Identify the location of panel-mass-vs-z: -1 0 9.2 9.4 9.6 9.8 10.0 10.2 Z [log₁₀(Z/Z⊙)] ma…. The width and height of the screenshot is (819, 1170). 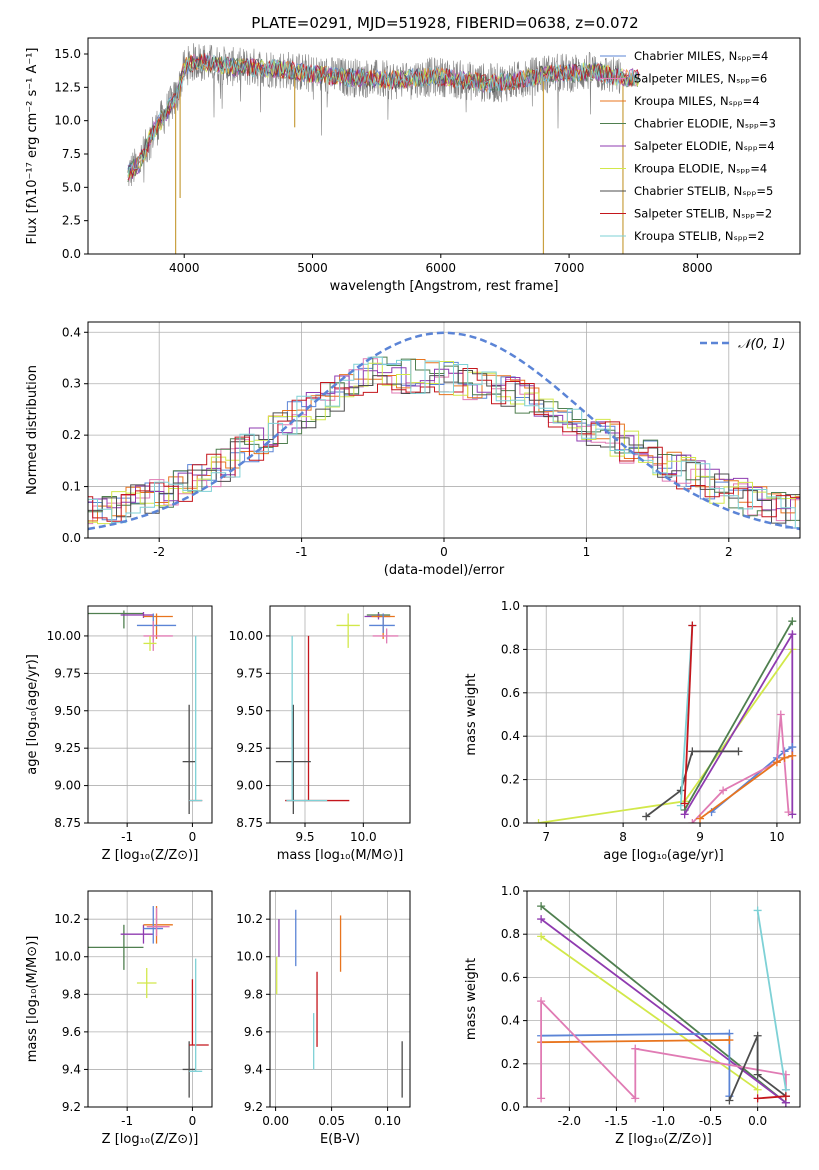
(119, 1018).